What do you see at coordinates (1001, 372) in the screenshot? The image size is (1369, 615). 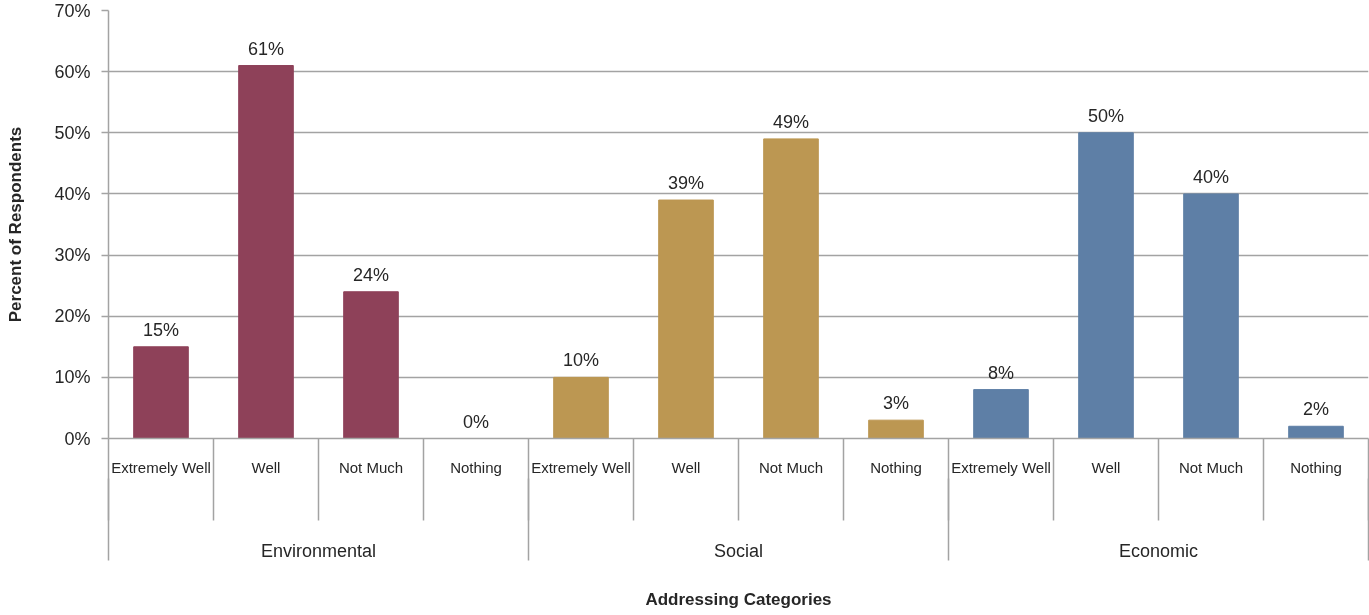 I see `data-label: 8%` at bounding box center [1001, 372].